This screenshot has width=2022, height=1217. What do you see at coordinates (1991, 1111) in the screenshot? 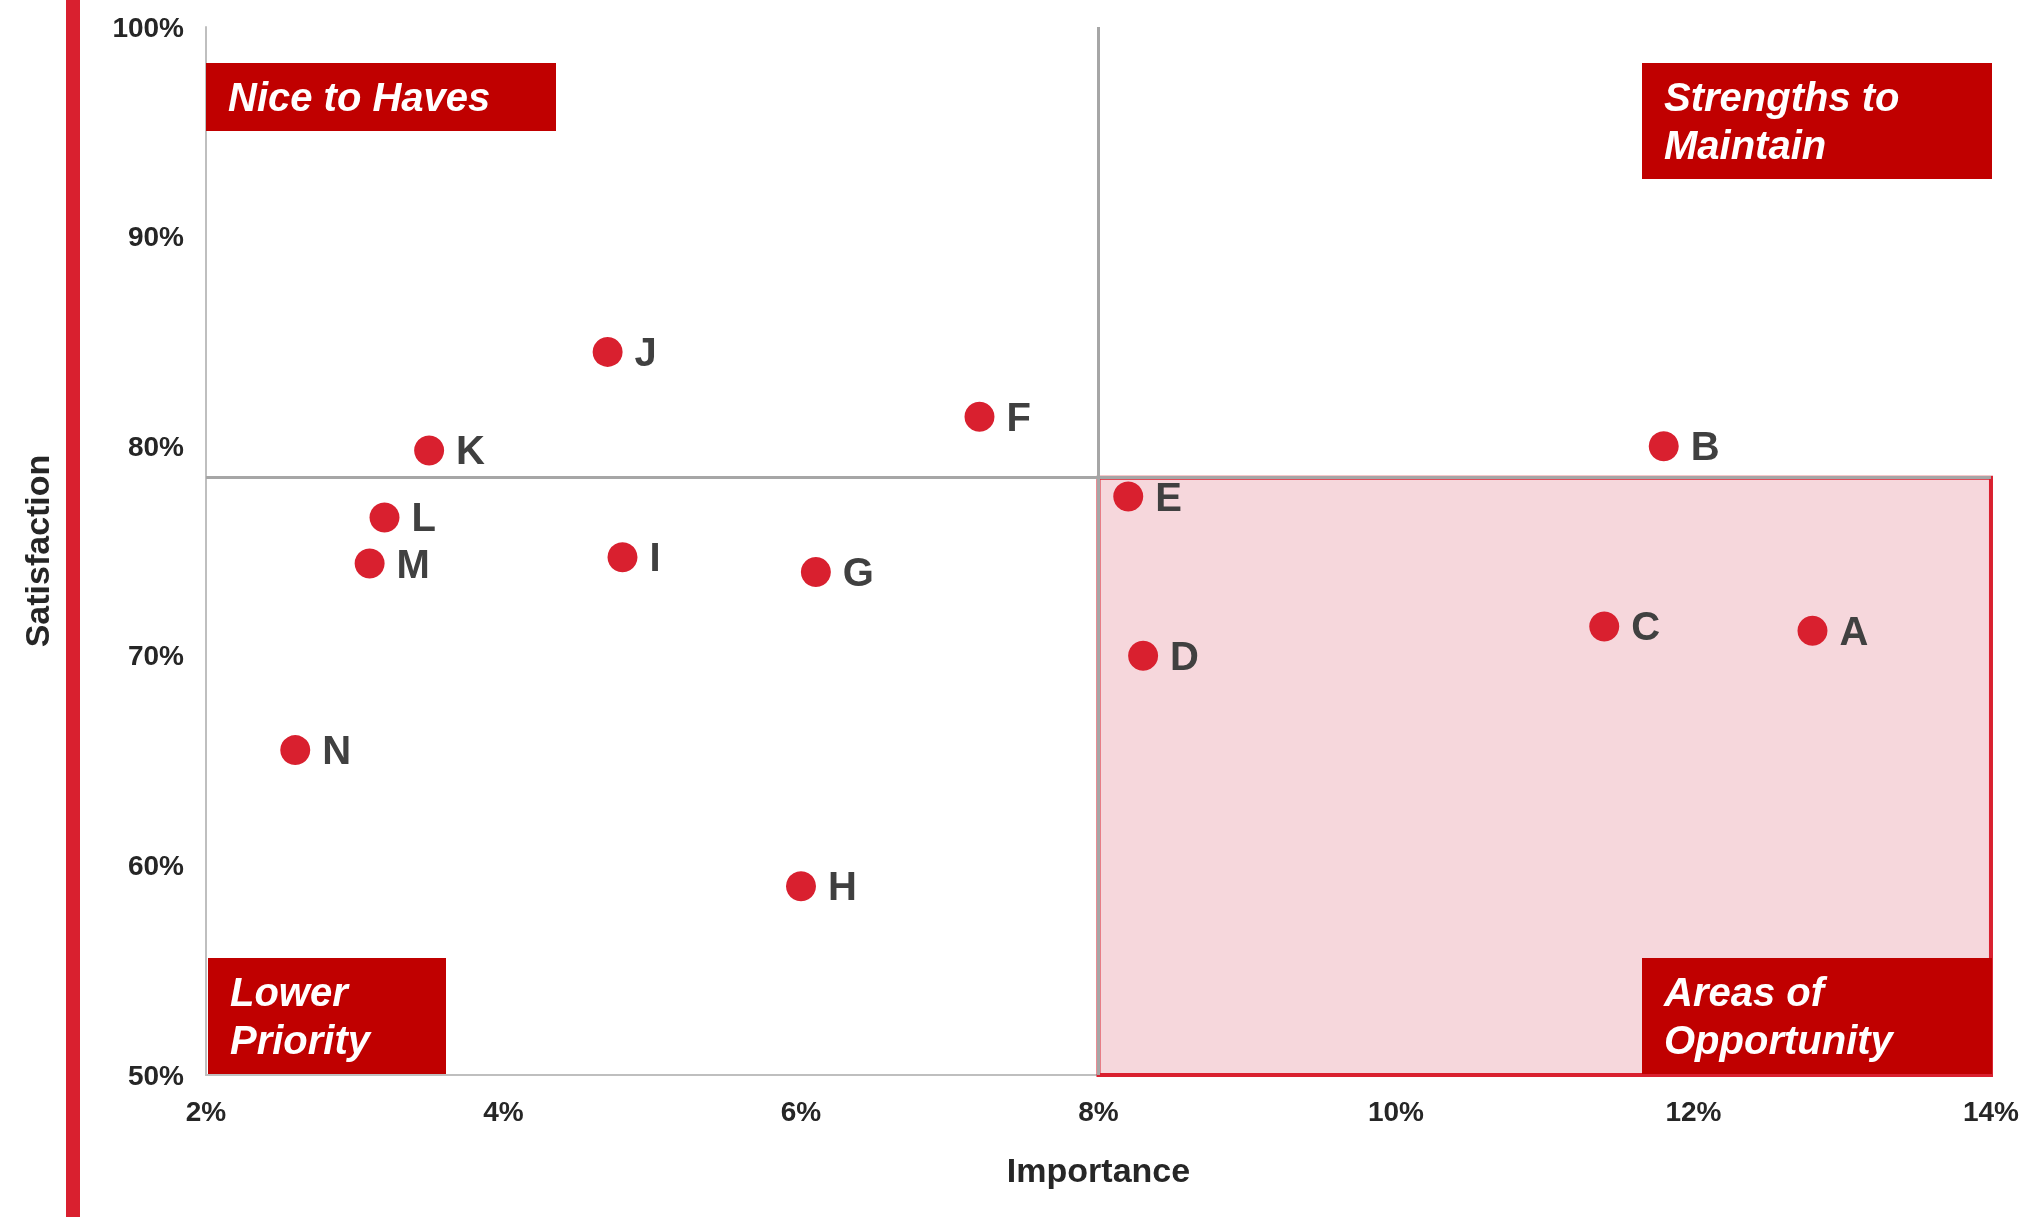
I see `x-tick-label: 14%` at bounding box center [1991, 1111].